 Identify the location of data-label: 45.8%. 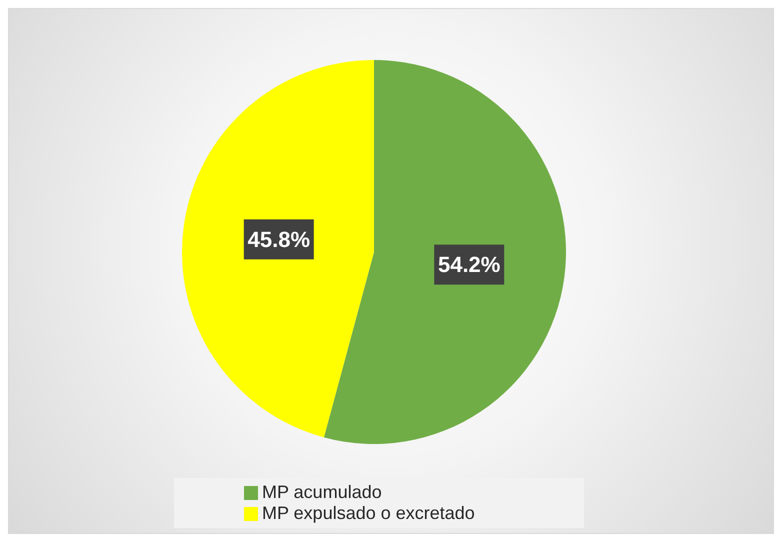
(279, 239).